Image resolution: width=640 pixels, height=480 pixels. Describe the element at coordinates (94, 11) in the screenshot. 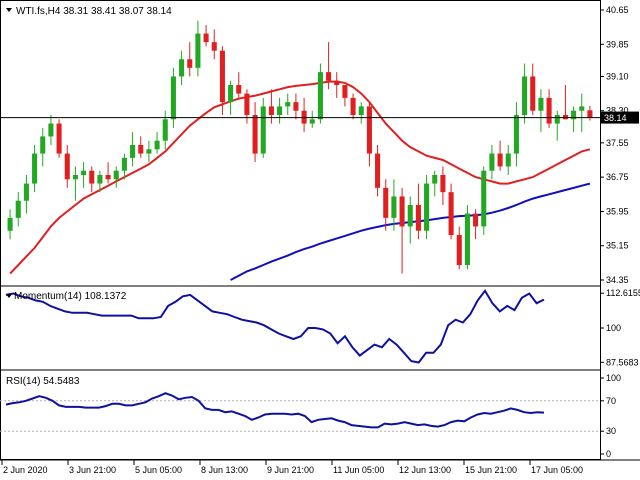

I see `main-header: WTI.fs,H4 38.31 38.41 38.07 38.14` at that location.